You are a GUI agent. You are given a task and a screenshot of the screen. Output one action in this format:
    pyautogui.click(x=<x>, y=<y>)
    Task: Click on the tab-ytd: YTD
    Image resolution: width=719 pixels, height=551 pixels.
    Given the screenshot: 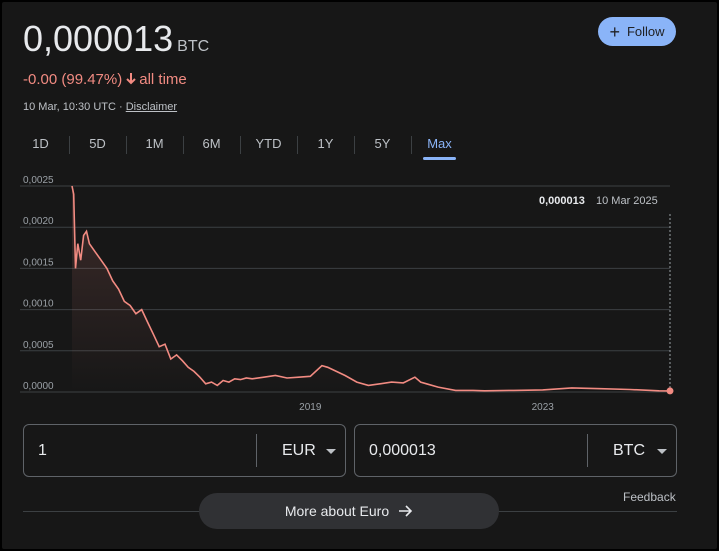 What is the action you would take?
    pyautogui.click(x=268, y=145)
    